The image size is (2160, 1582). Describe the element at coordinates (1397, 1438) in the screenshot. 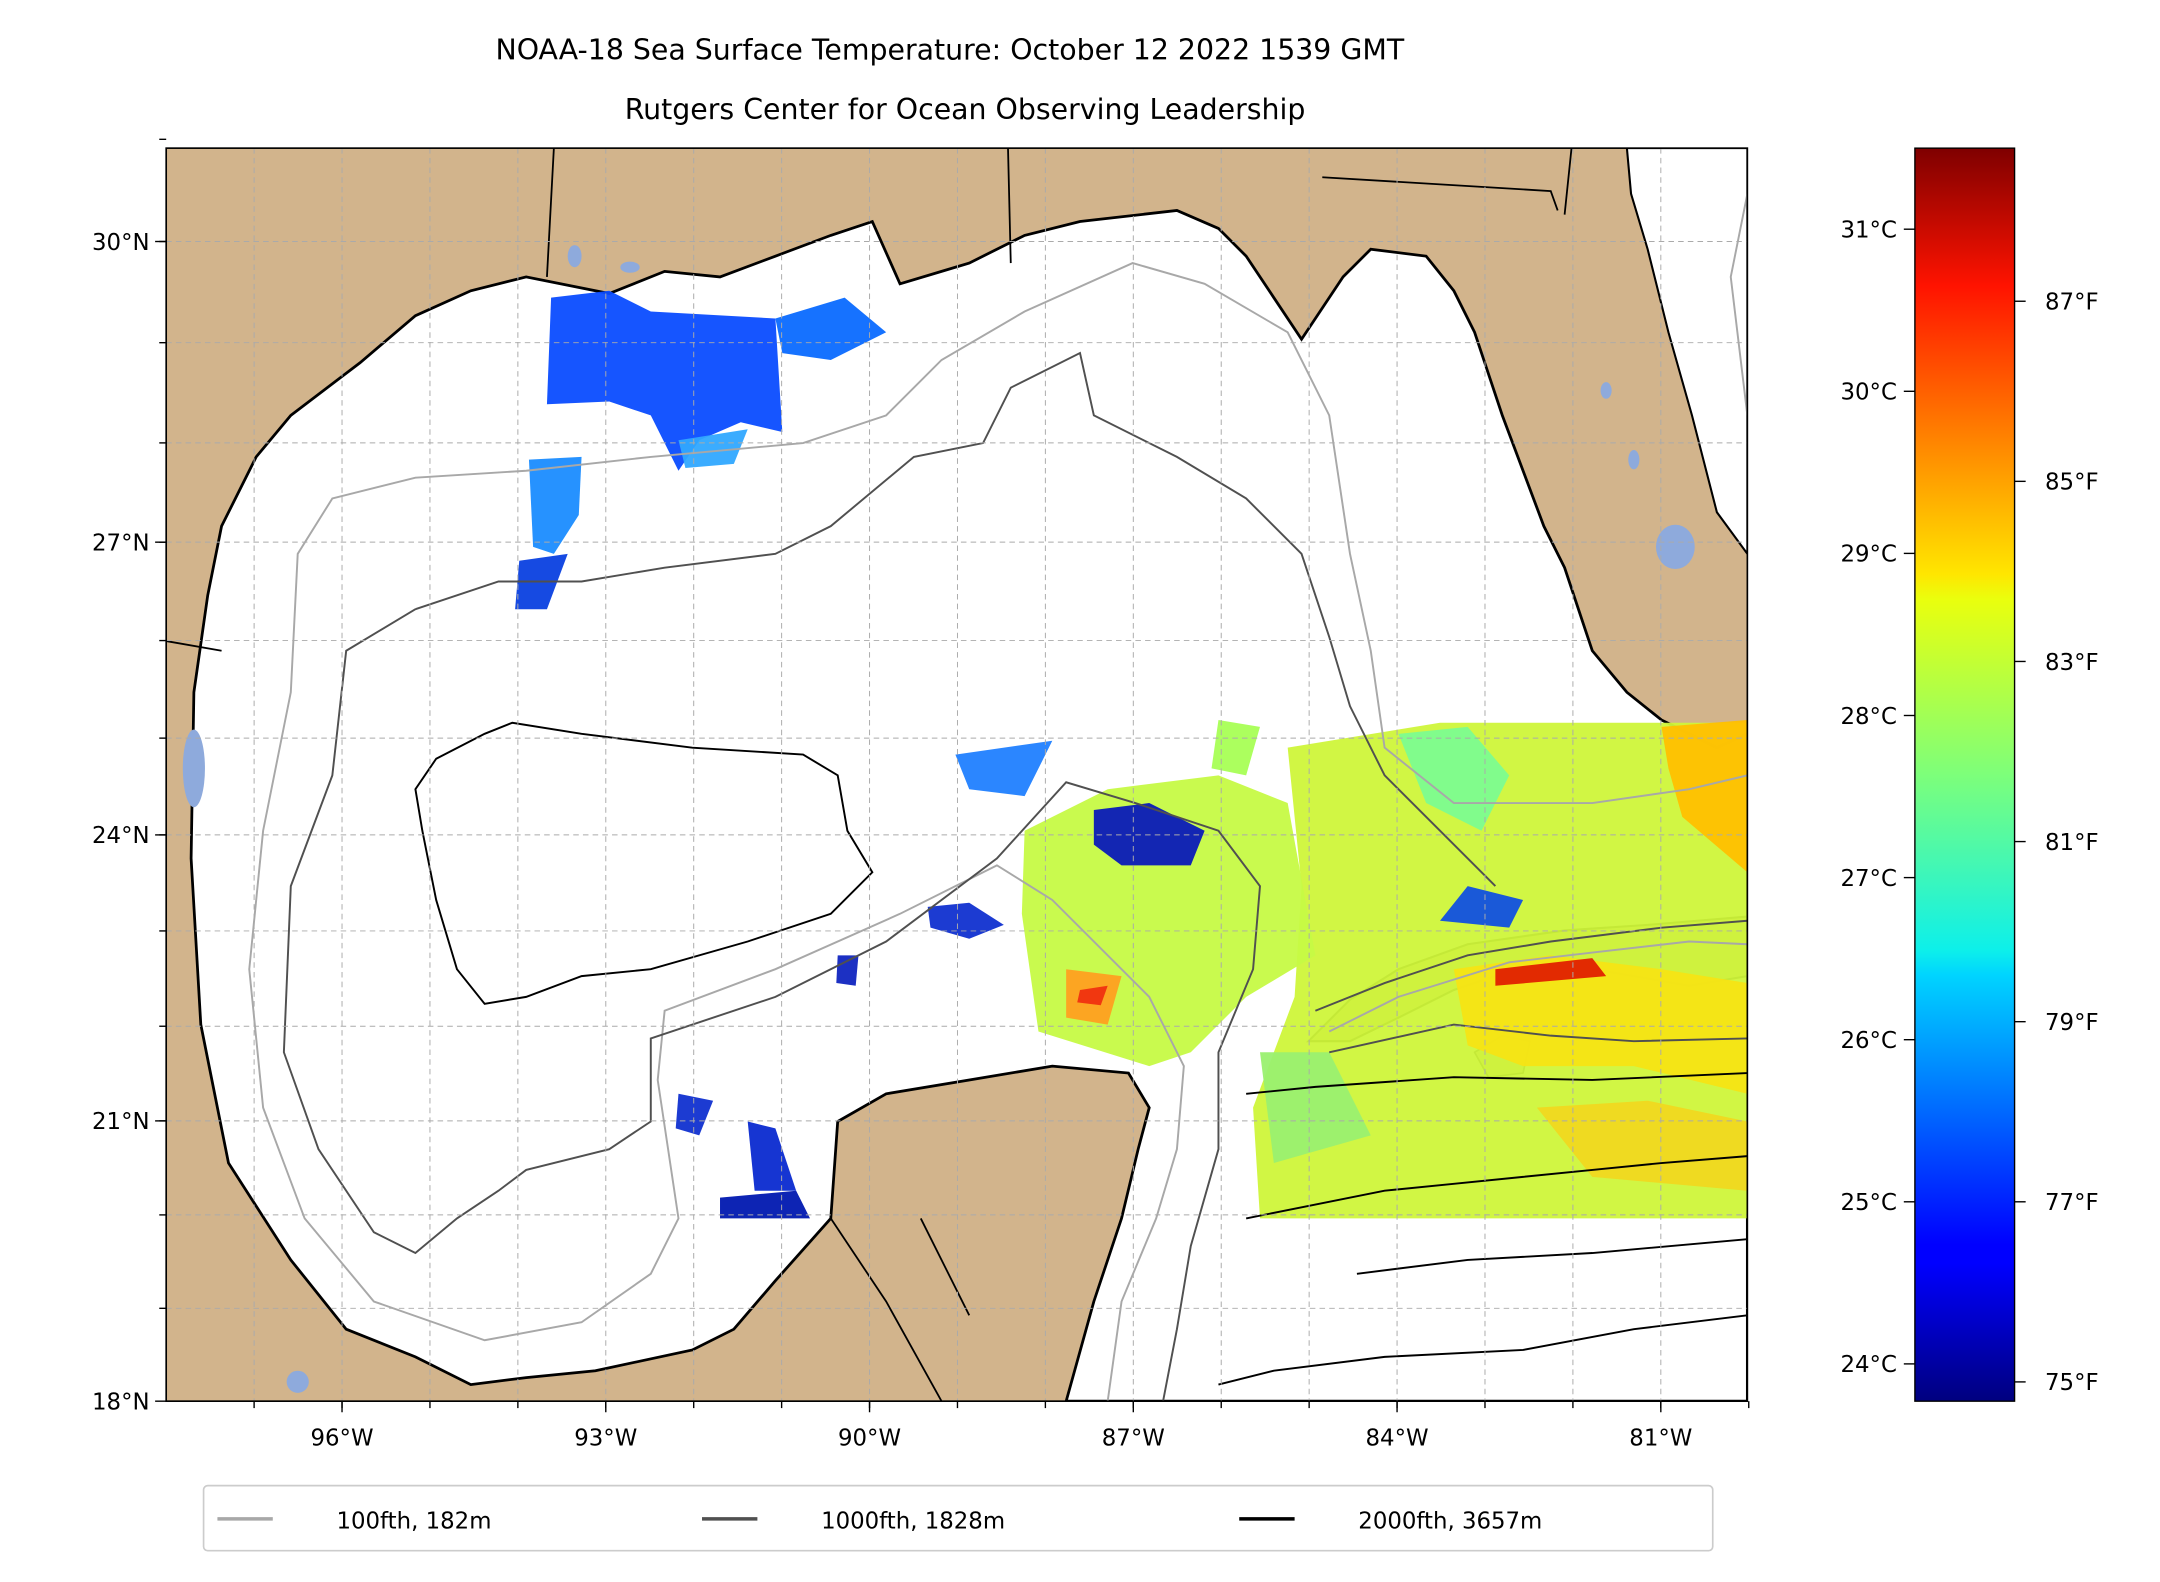

I see `lon-tick-label: 84°W` at that location.